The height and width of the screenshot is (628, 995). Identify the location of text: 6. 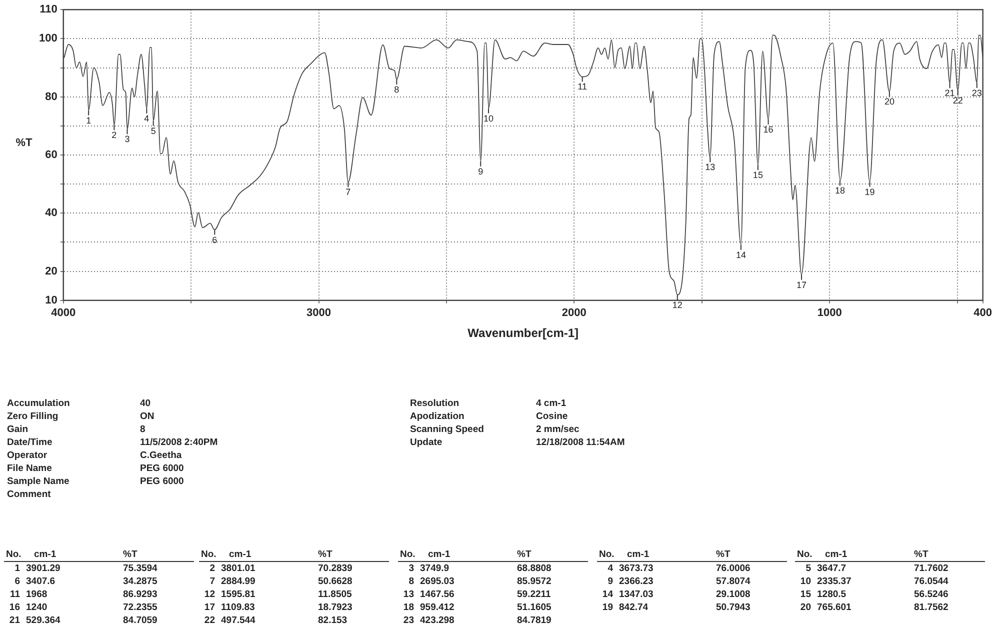
(17, 581).